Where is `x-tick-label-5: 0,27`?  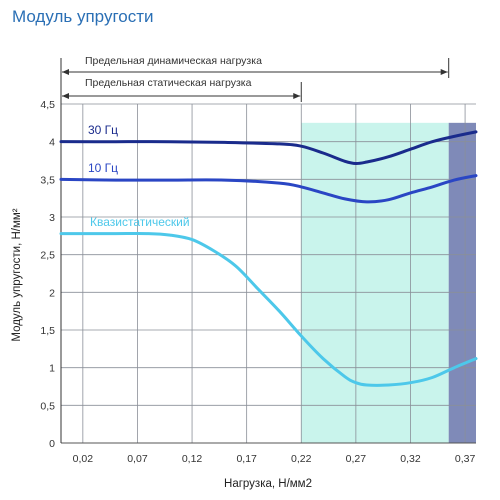
x-tick-label-5: 0,27 is located at coordinates (356, 459).